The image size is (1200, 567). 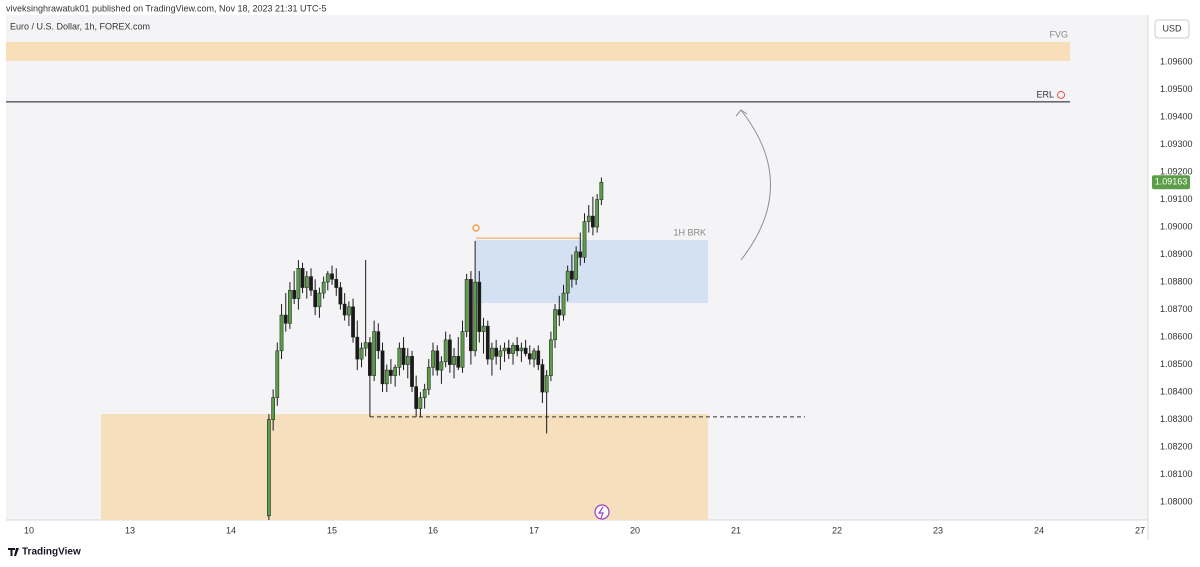 What do you see at coordinates (1176, 89) in the screenshot?
I see `y-tick-label: 1.09500` at bounding box center [1176, 89].